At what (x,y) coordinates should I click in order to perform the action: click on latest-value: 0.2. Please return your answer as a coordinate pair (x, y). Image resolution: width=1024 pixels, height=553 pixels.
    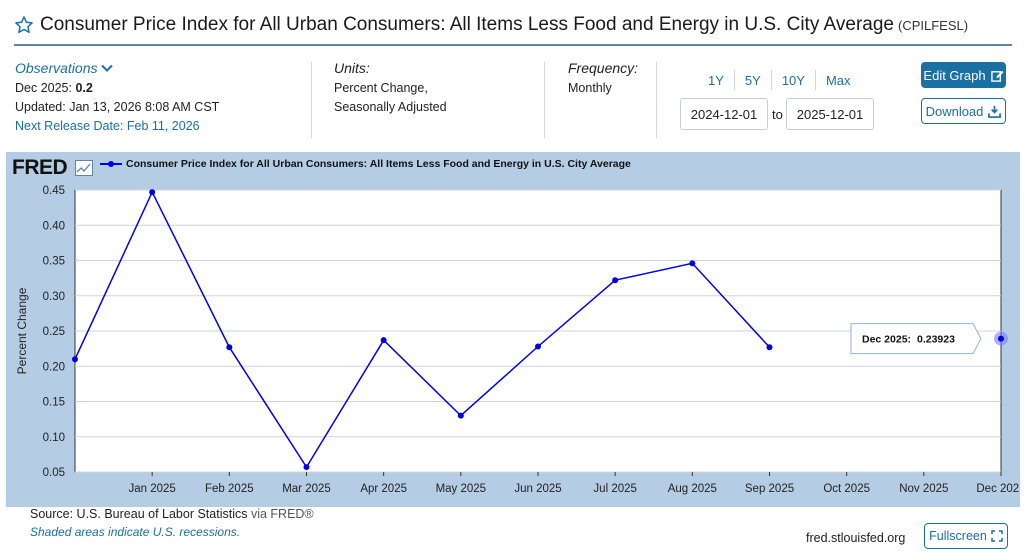
    Looking at the image, I should click on (84, 88).